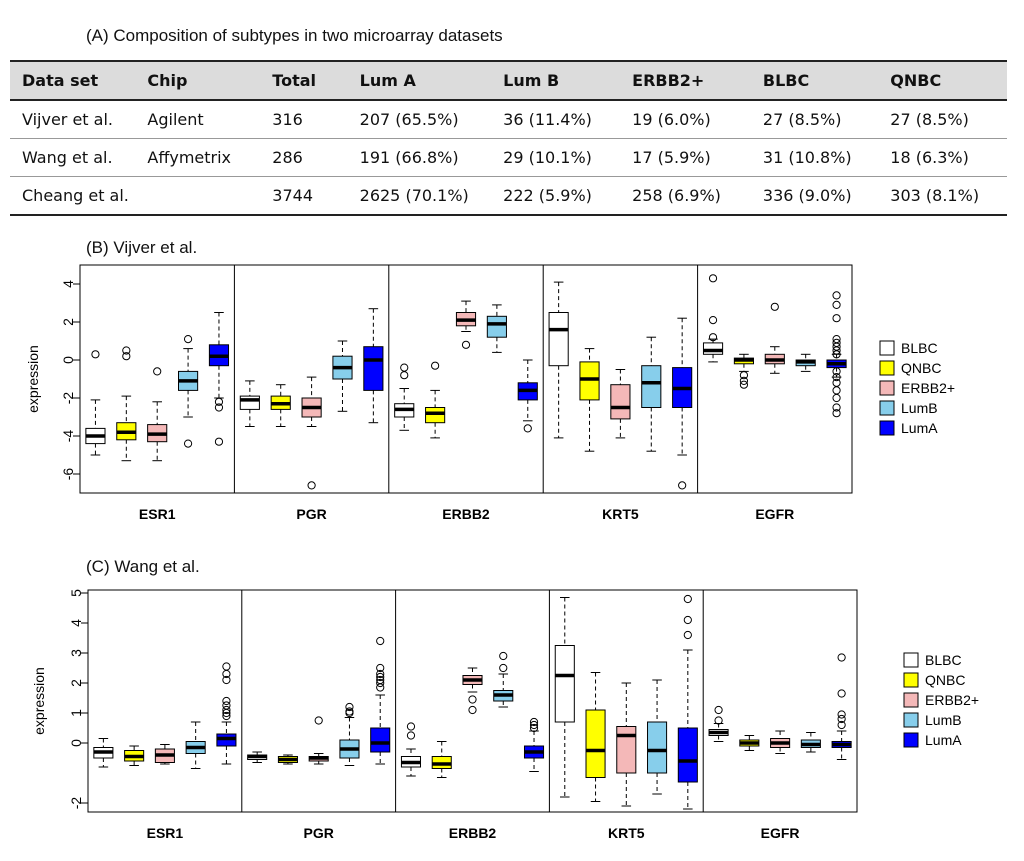 The width and height of the screenshot is (1024, 861). I want to click on table-cell: 27 (8.5%), so click(814, 119).